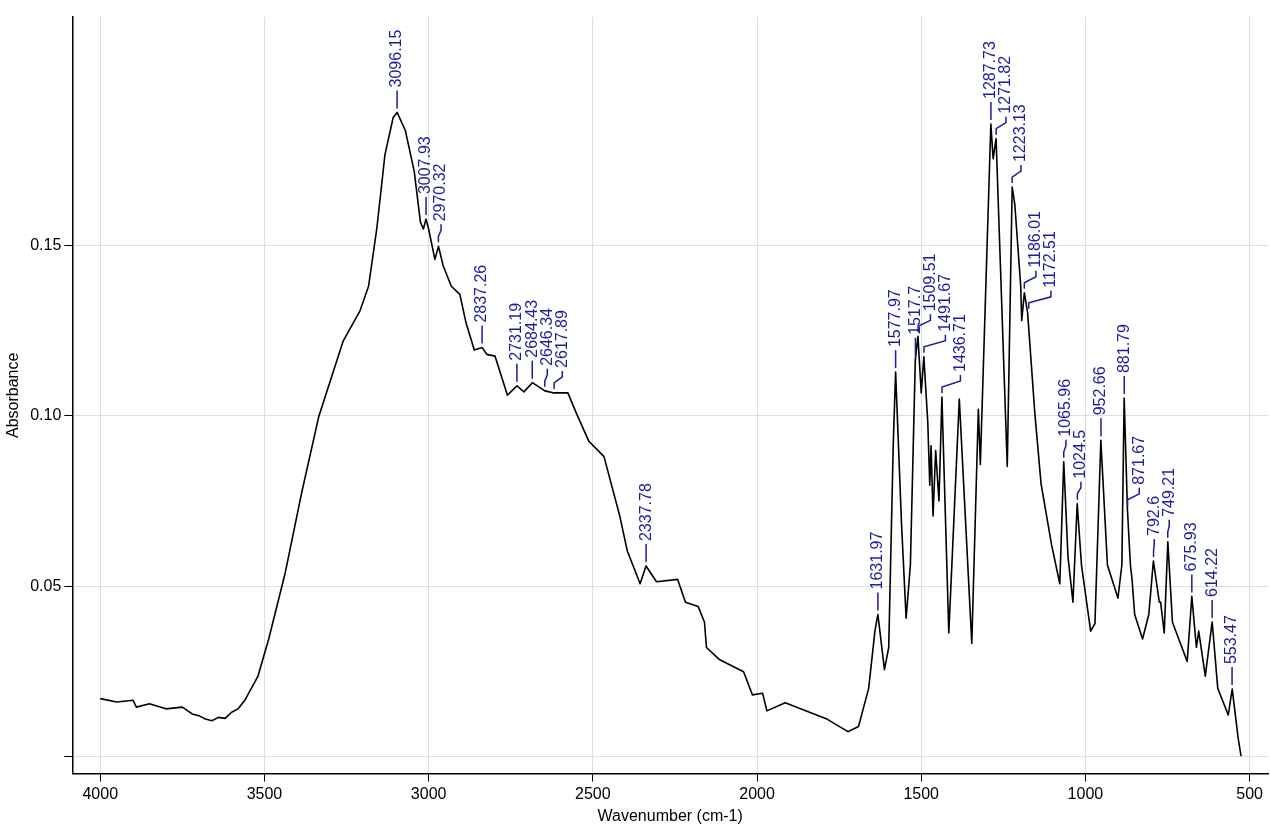 The image size is (1270, 830). I want to click on y-tick-label: 0.05, so click(46, 585).